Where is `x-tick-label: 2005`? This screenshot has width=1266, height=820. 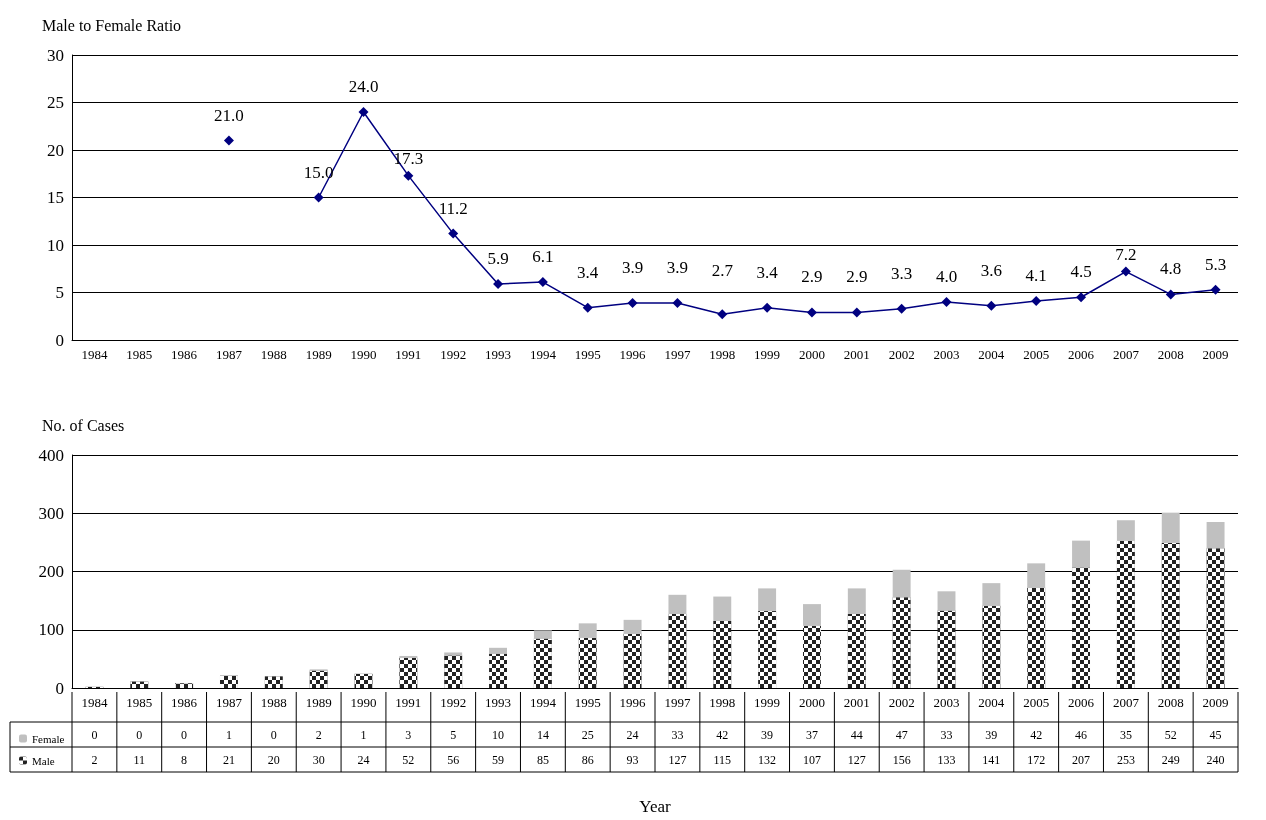
x-tick-label: 2005 is located at coordinates (1036, 354).